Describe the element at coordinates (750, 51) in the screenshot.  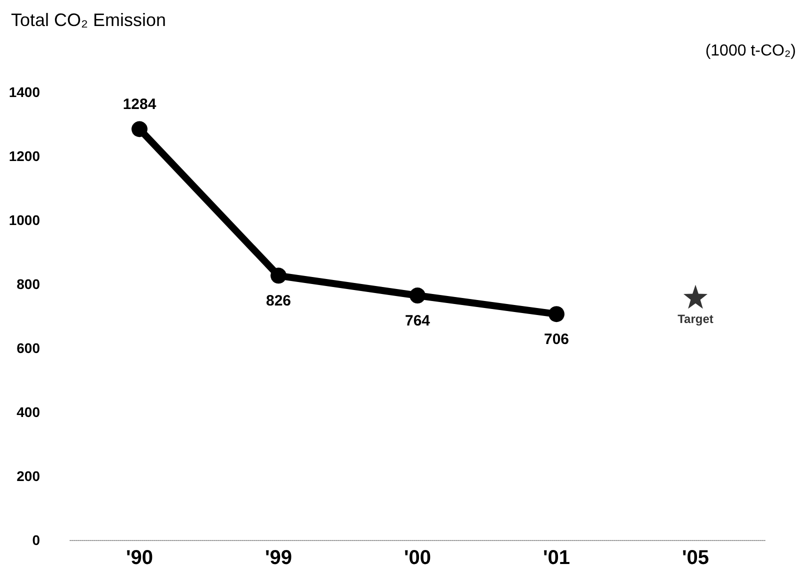
I see `y-axis-title: (1000 t-CO₂)` at that location.